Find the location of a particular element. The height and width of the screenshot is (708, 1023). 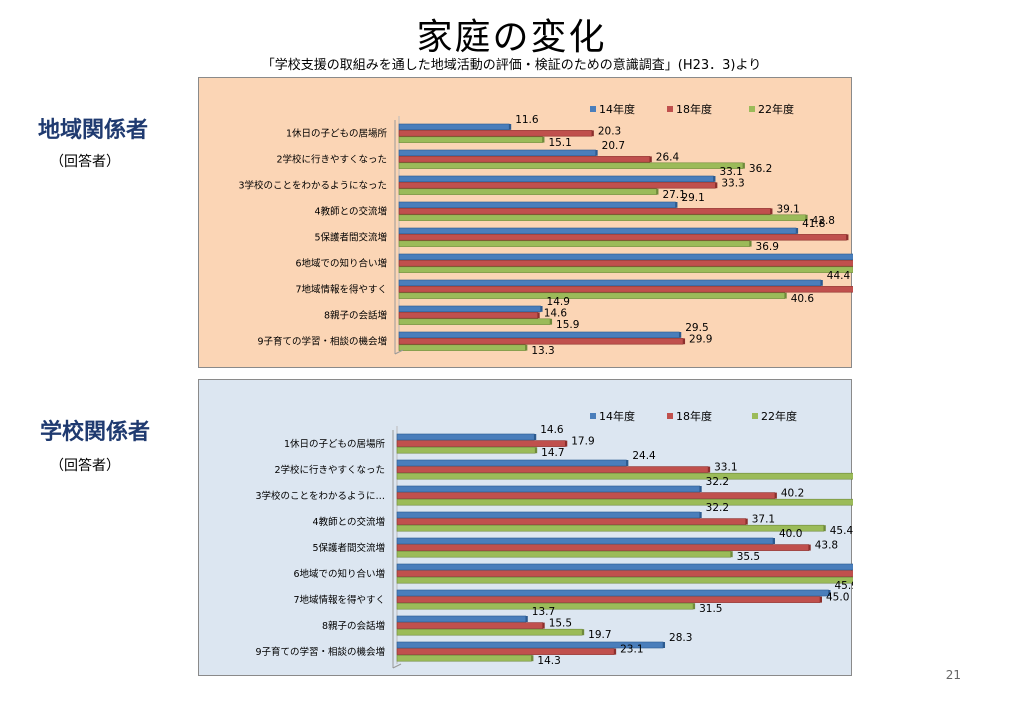

data-label: 28.3 is located at coordinates (680, 638).